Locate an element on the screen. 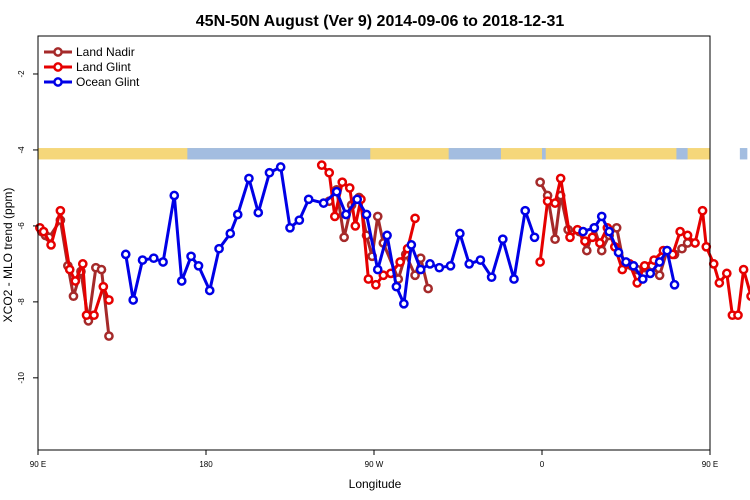 This screenshot has width=750, height=500. x-tick-label: 180 is located at coordinates (206, 464).